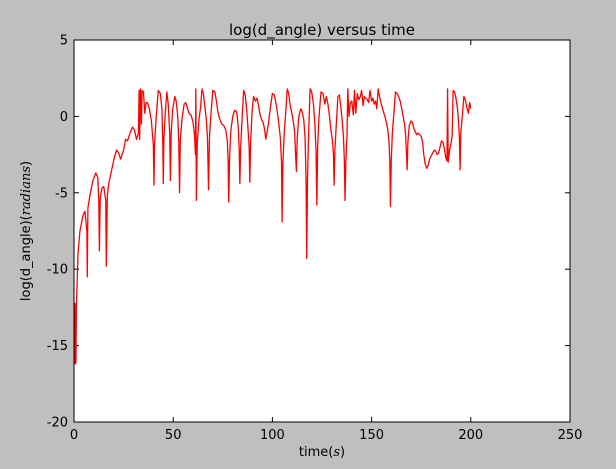  Describe the element at coordinates (371, 435) in the screenshot. I see `x-tick-label: 150` at that location.